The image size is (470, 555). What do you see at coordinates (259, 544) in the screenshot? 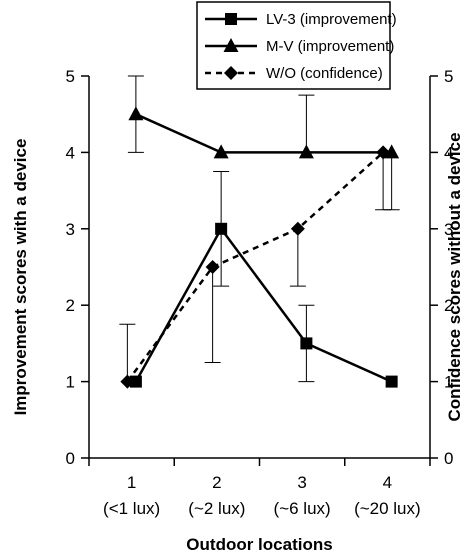
I see `x-axis-title: Outdoor locations` at bounding box center [259, 544].